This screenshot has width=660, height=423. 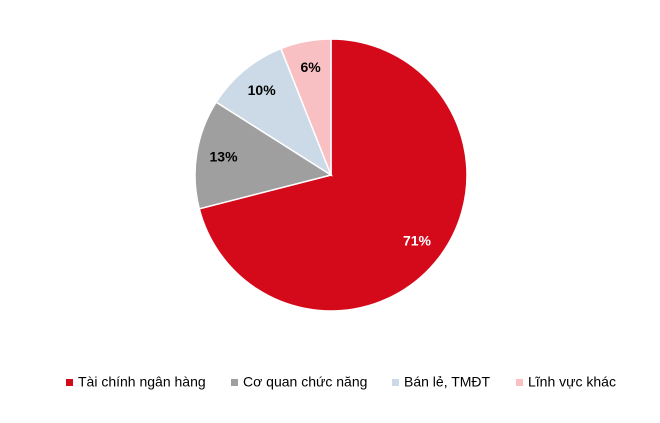 What do you see at coordinates (305, 382) in the screenshot?
I see `legend-label: Cơ quan chức năng` at bounding box center [305, 382].